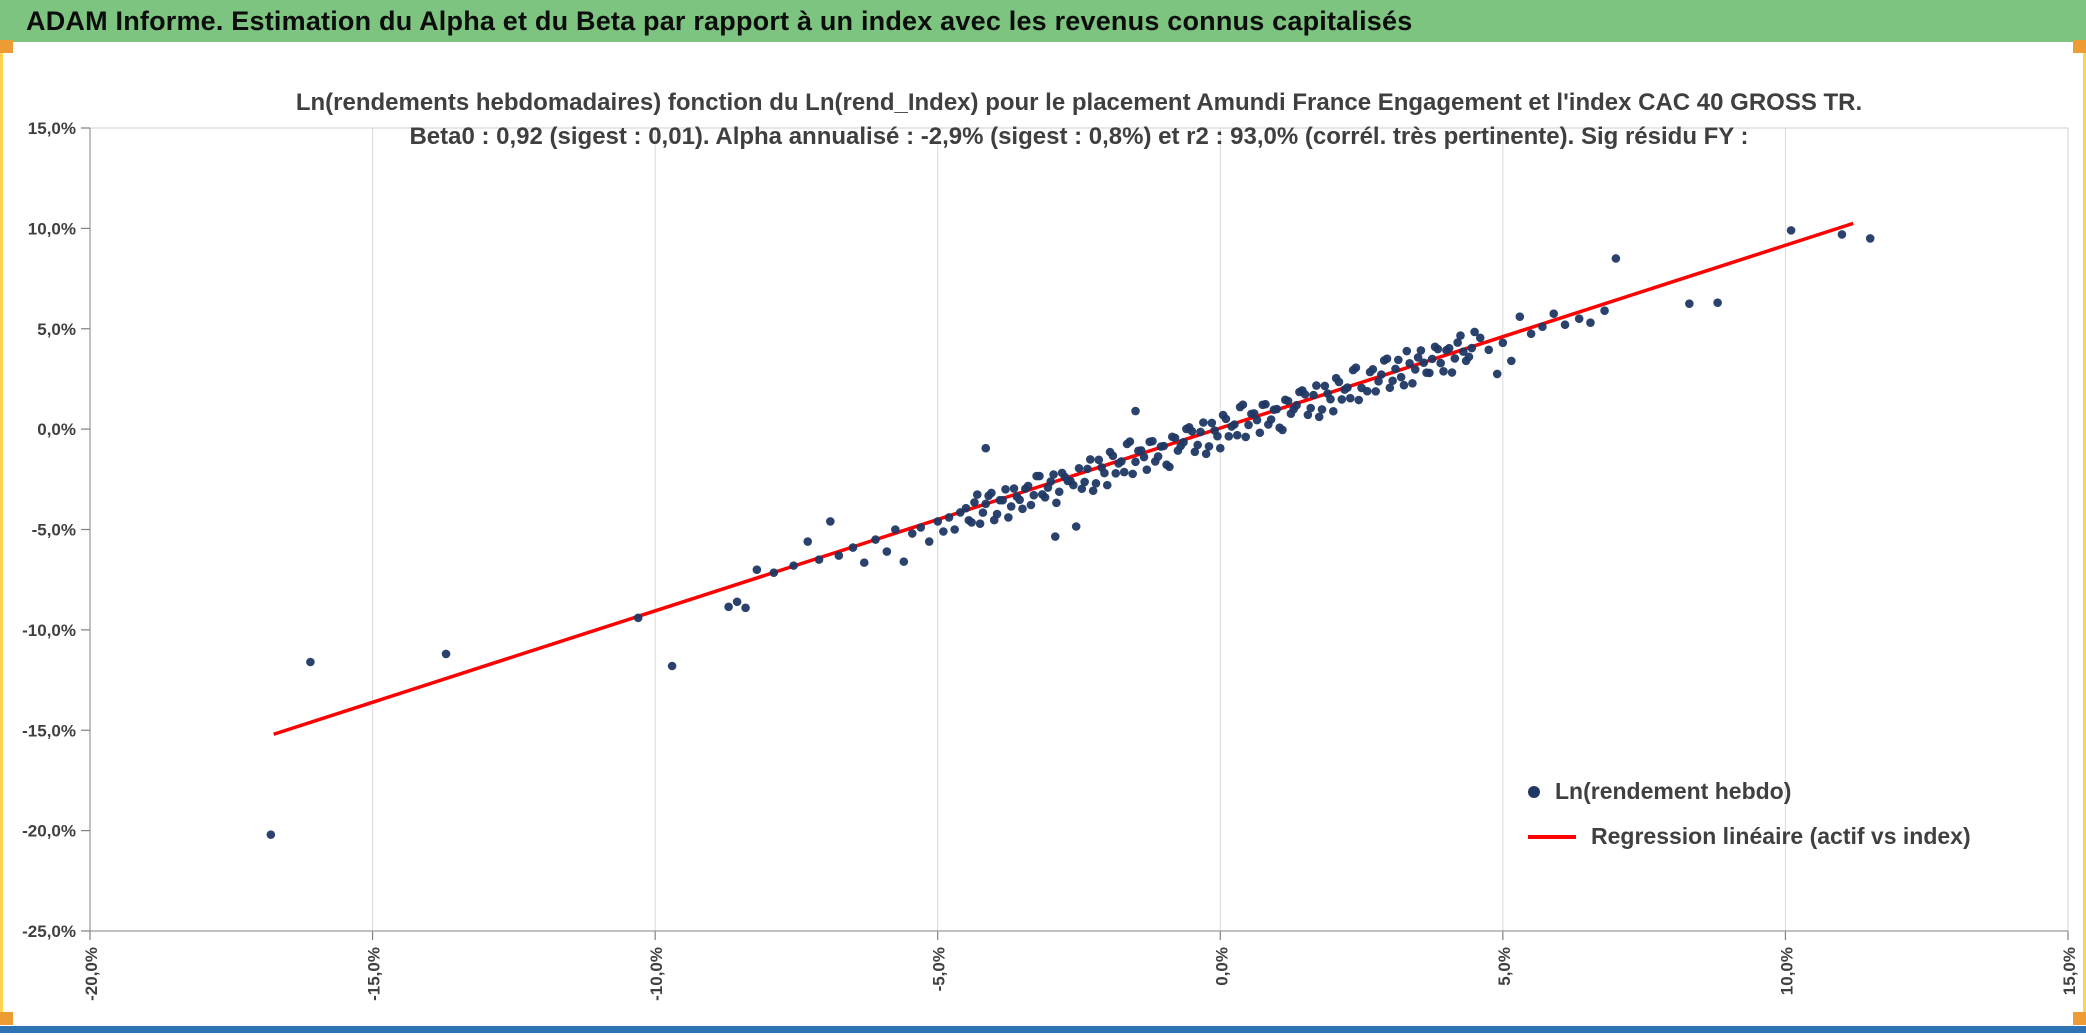 The height and width of the screenshot is (1035, 2086). Describe the element at coordinates (1781, 836) in the screenshot. I see `legend-label-regression: Regression linéaire (actif vs index)` at that location.